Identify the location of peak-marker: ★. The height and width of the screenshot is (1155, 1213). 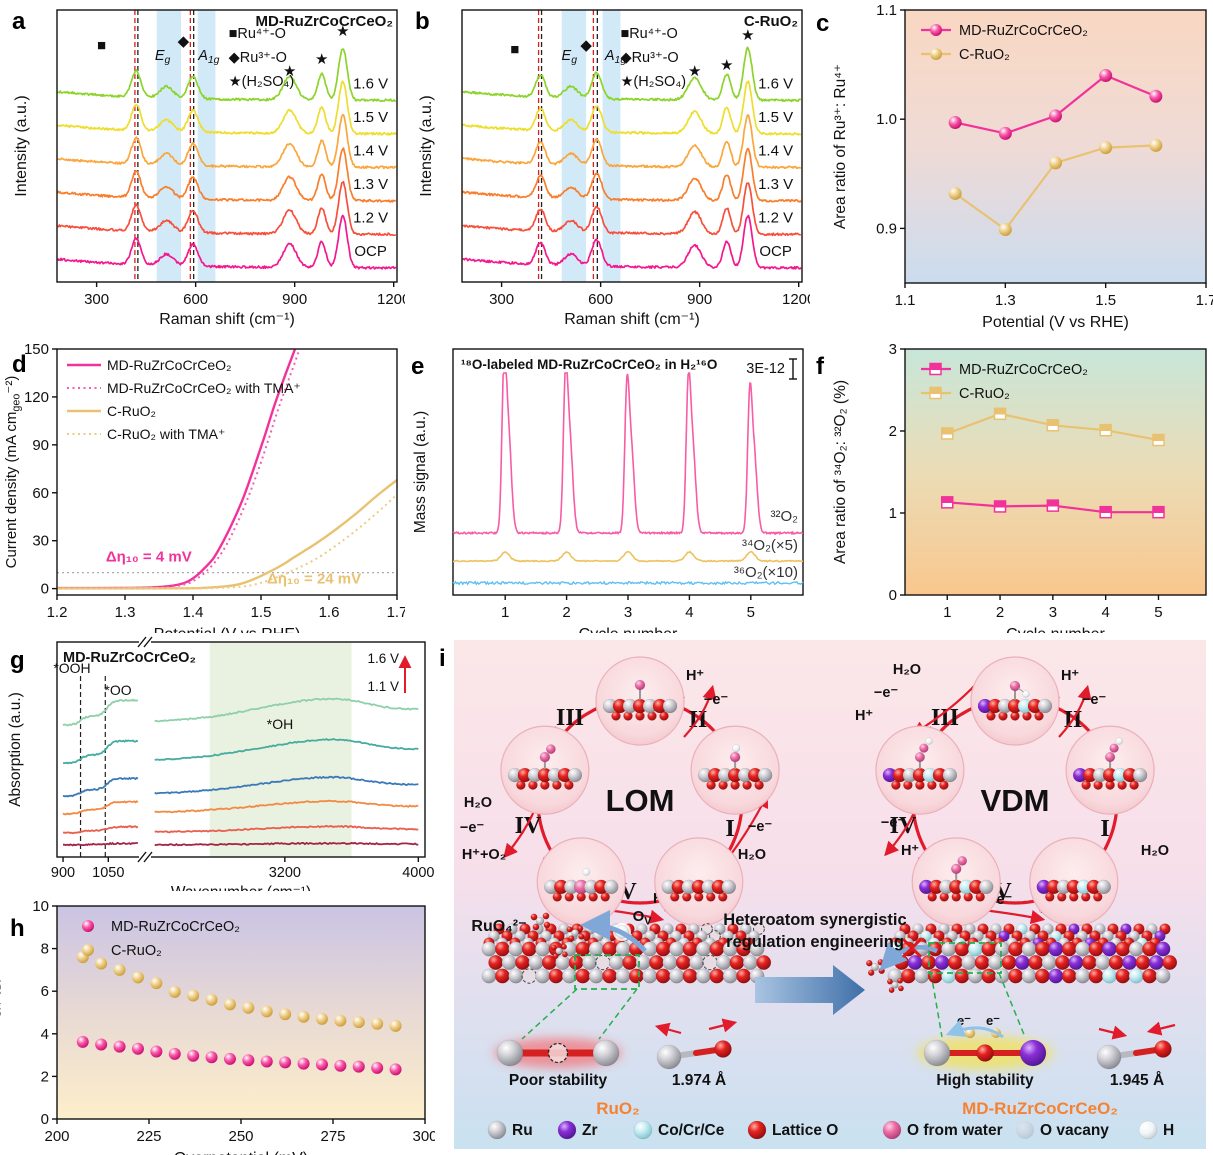
(726, 65).